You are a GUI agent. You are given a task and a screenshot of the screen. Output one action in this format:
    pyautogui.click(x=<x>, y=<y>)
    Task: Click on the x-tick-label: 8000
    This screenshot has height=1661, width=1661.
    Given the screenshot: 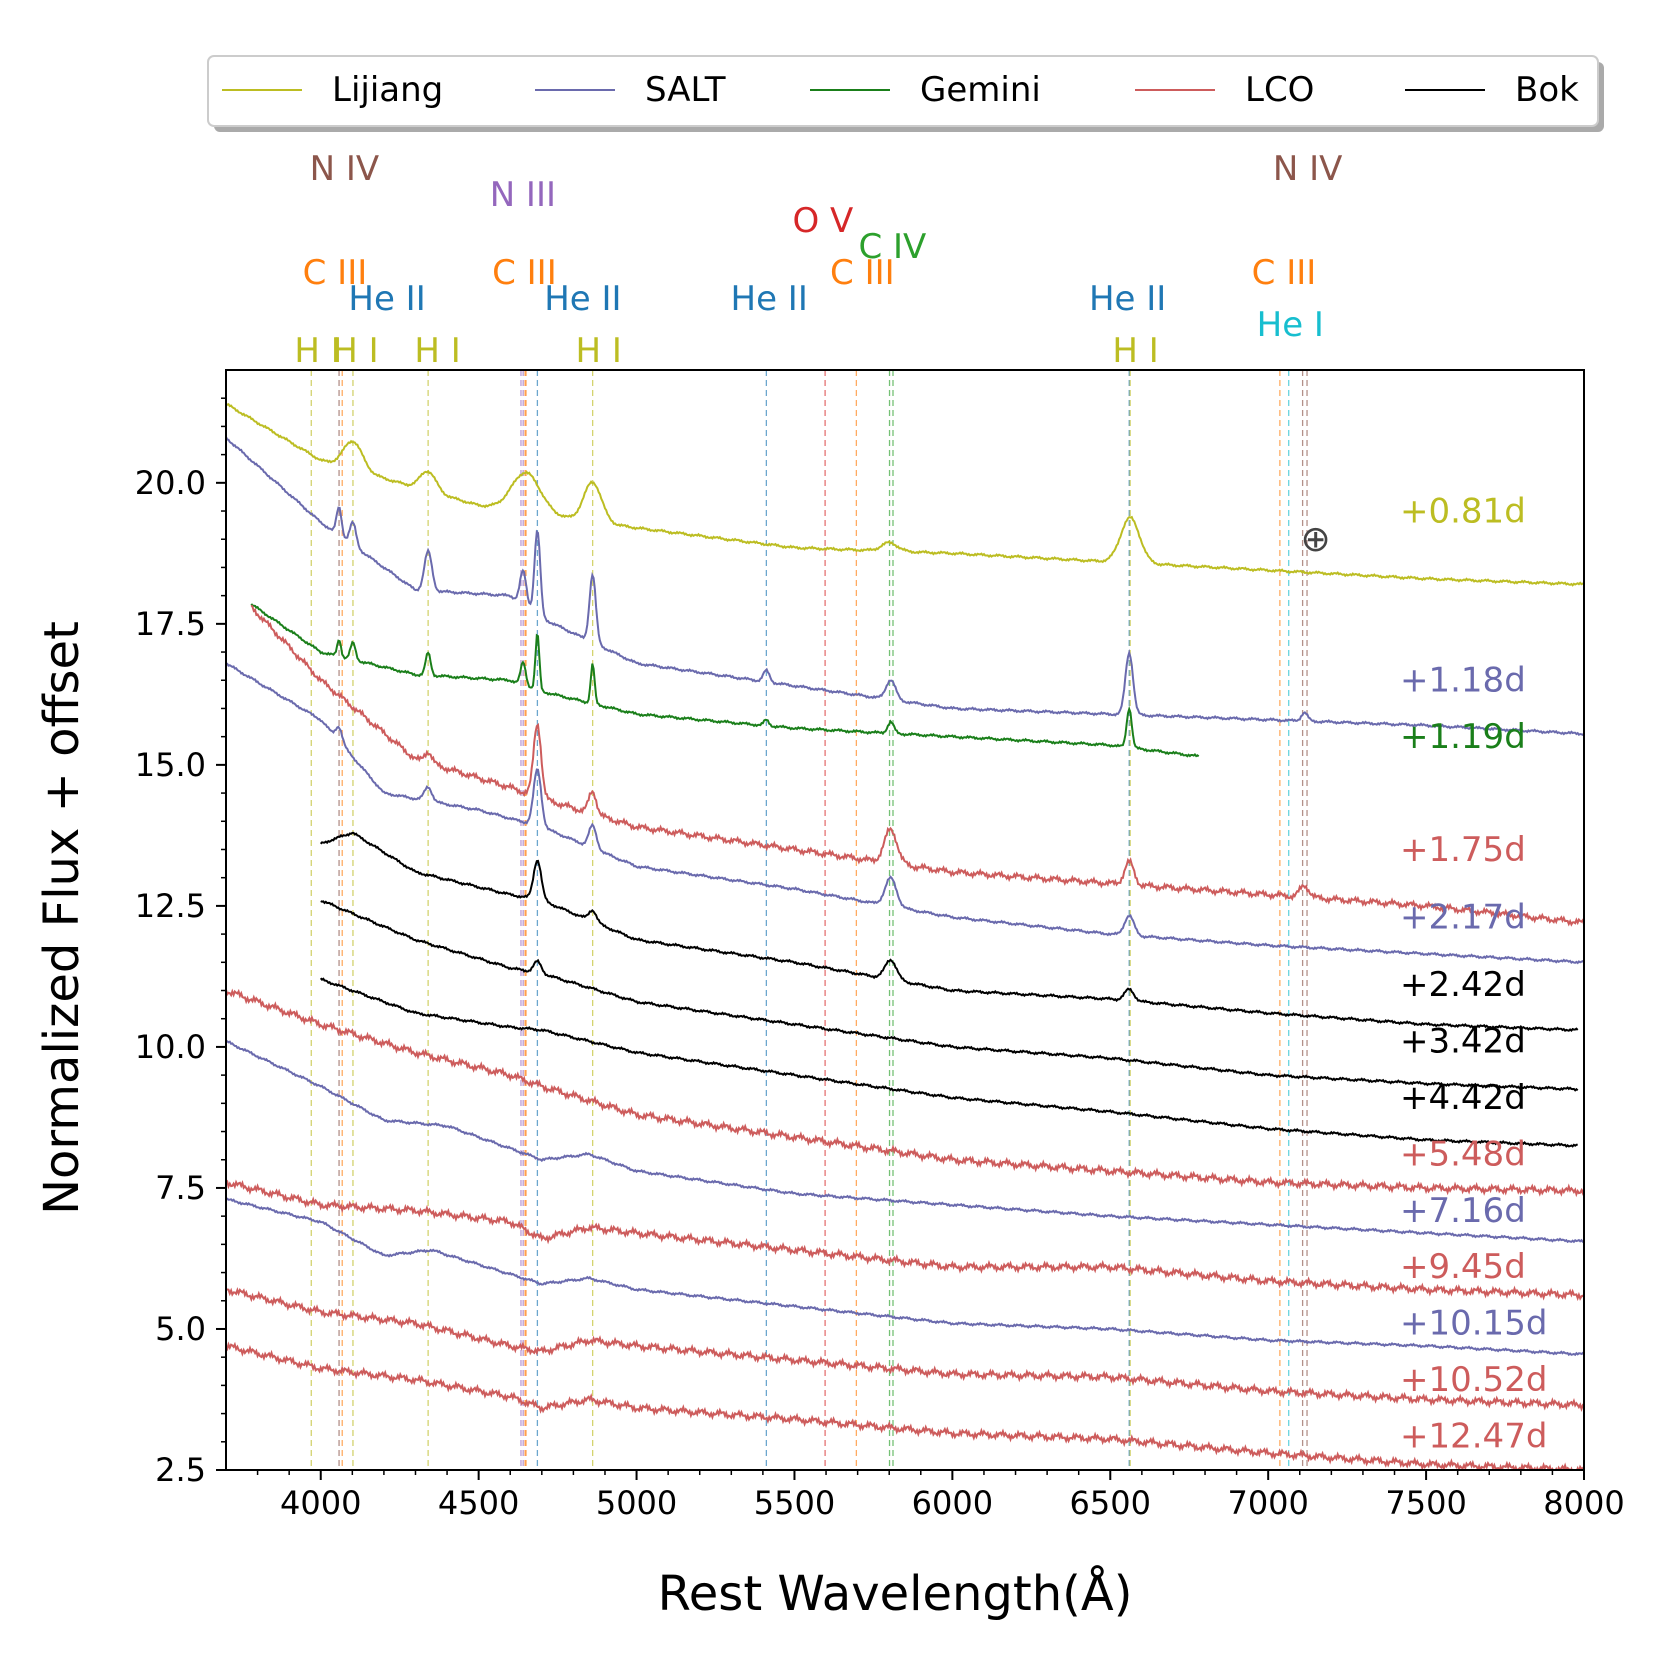 What is the action you would take?
    pyautogui.click(x=1583, y=1503)
    